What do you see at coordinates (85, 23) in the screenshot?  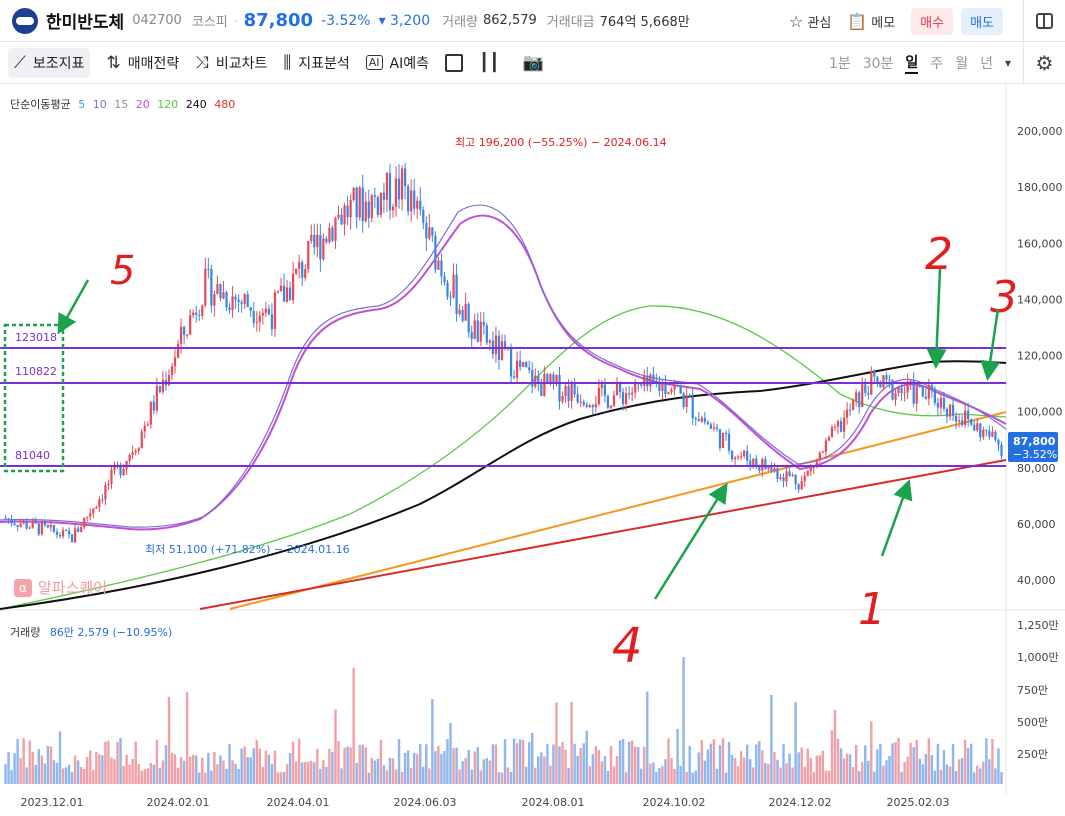 I see `stock-name: 한미반도체` at bounding box center [85, 23].